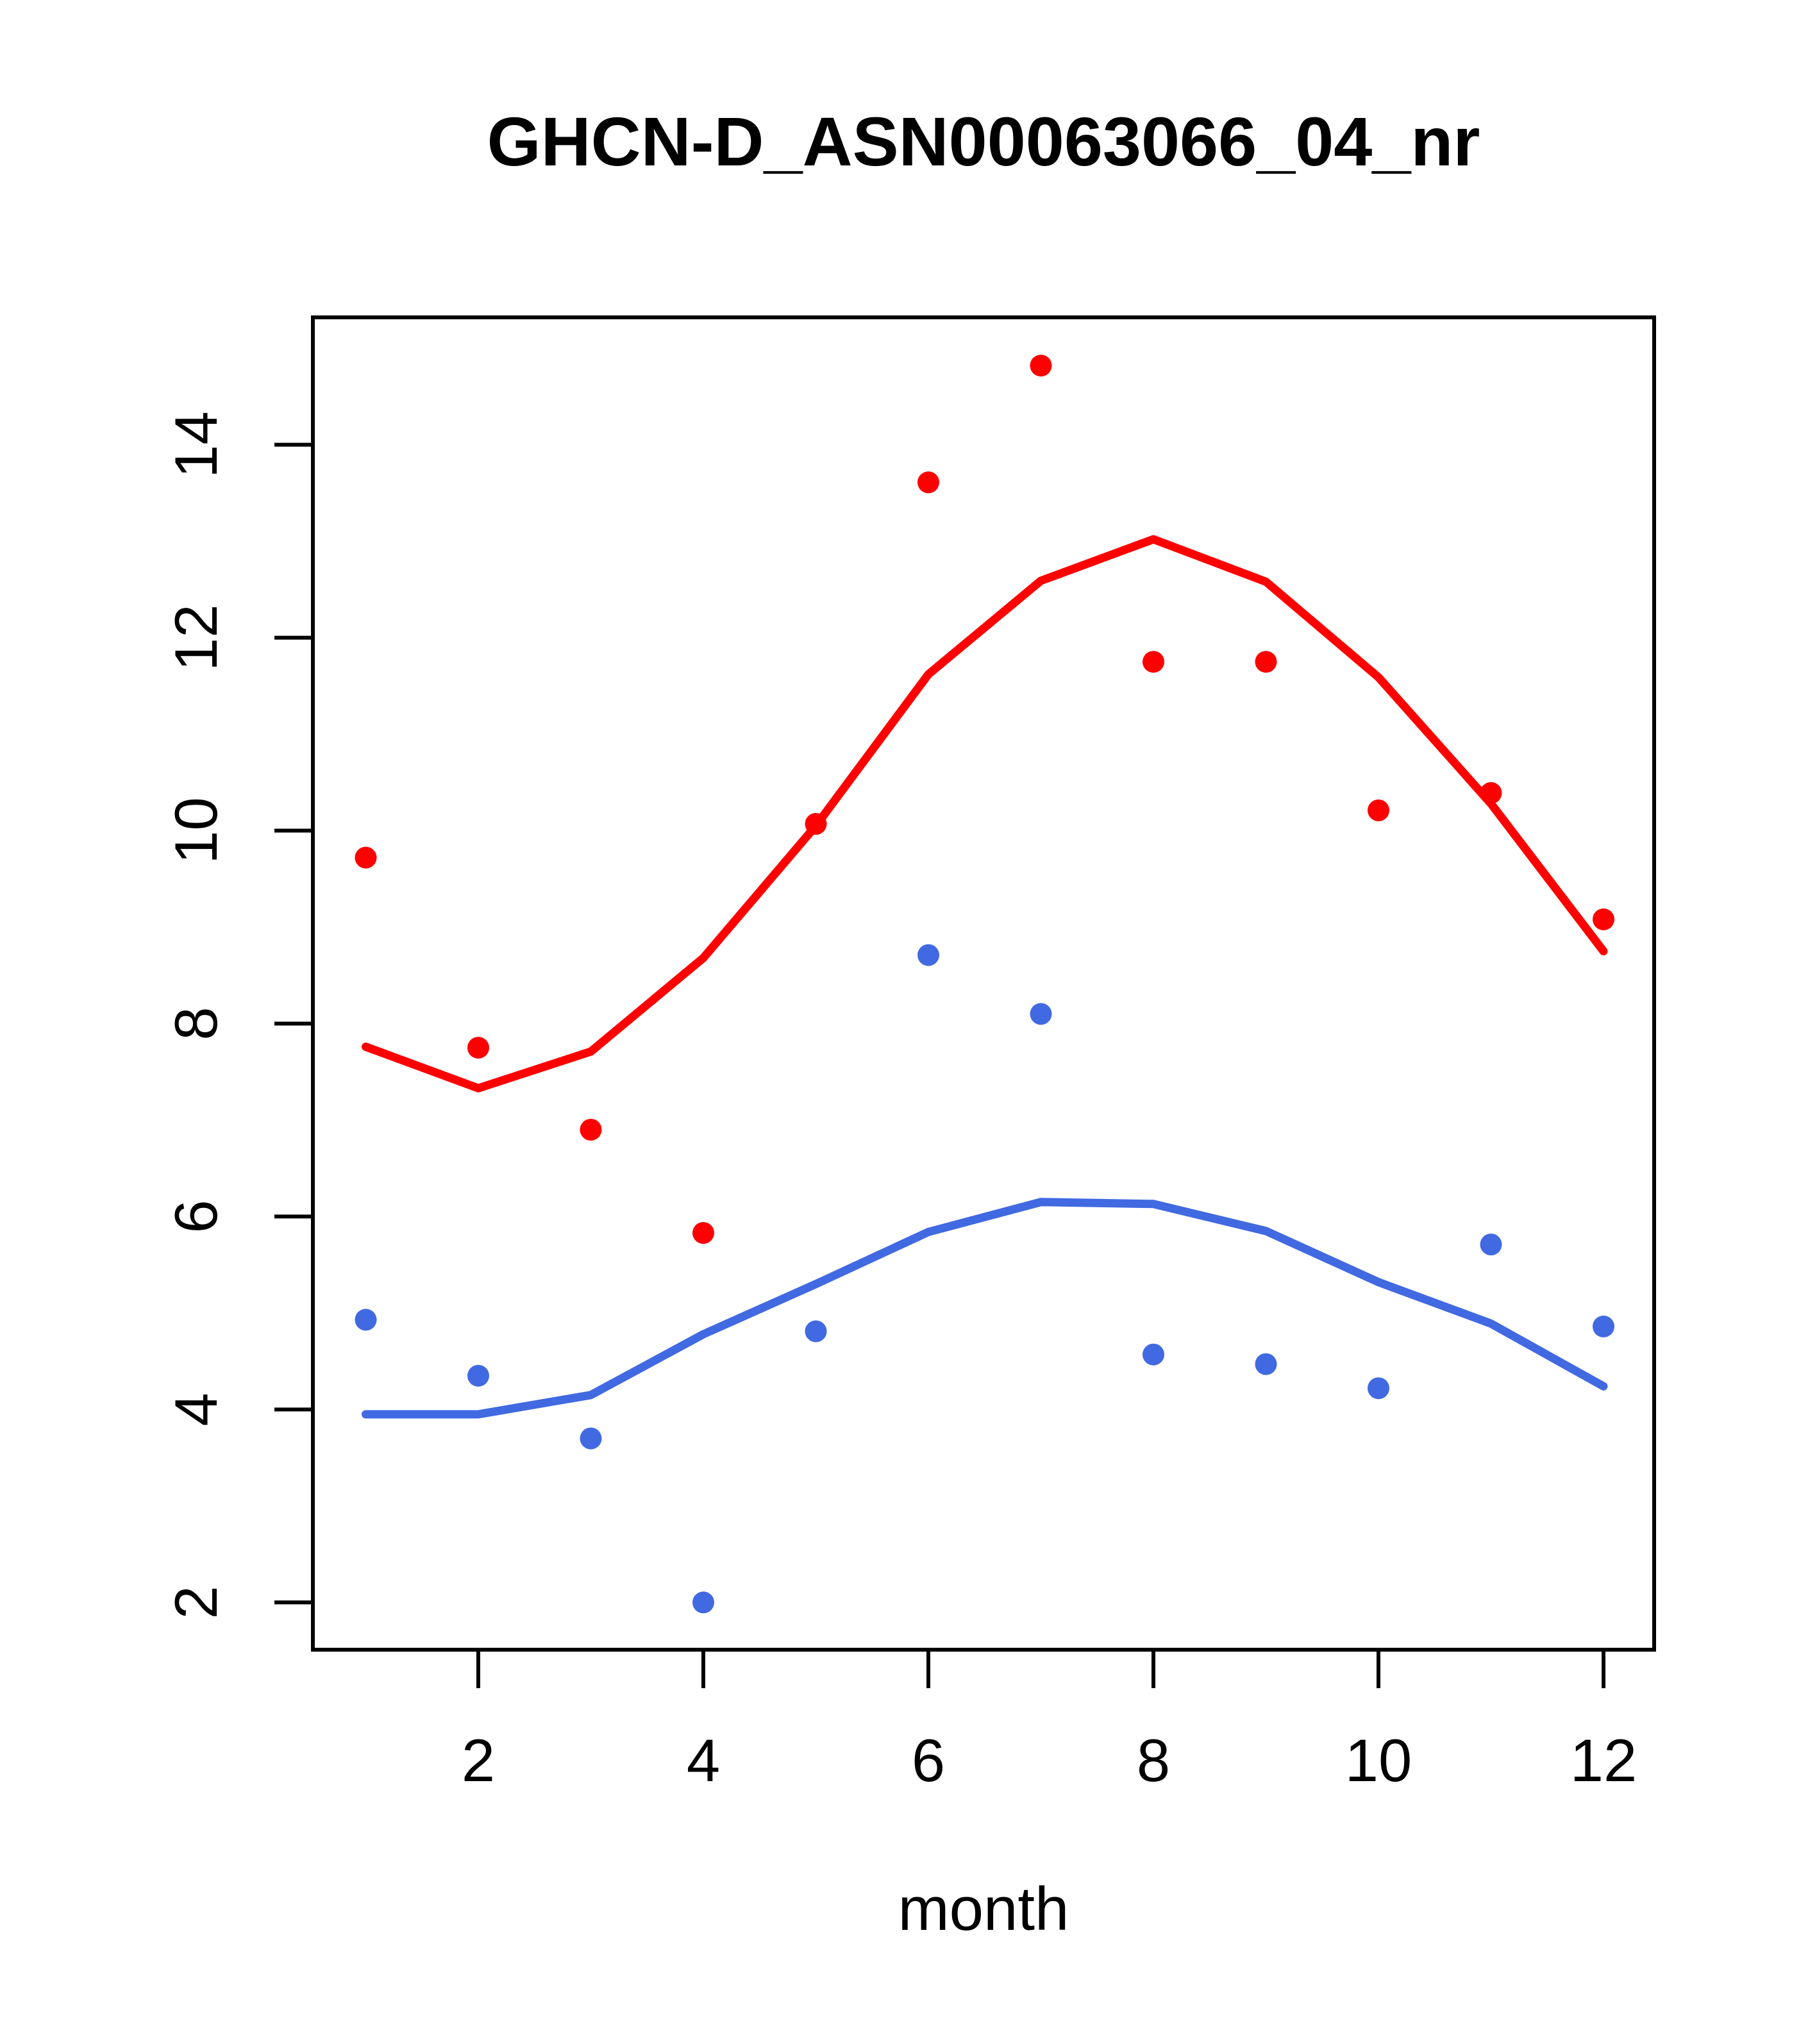 The height and width of the screenshot is (2044, 1817). Describe the element at coordinates (196, 444) in the screenshot. I see `y-tick-label: 14` at that location.